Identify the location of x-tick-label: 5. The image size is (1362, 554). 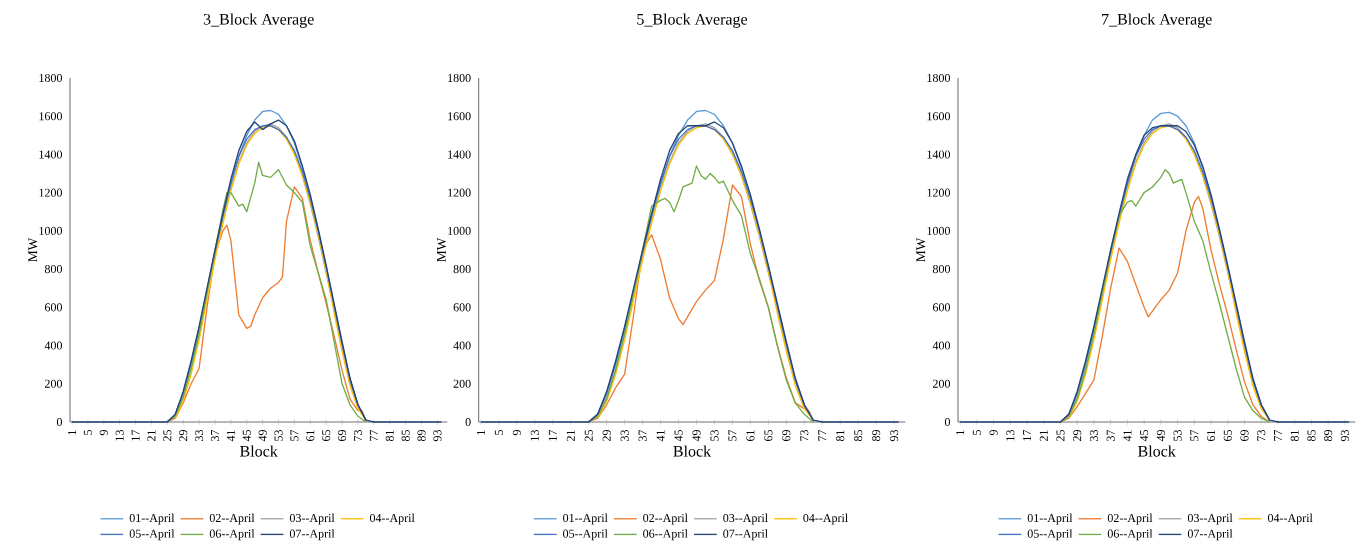
(976, 432).